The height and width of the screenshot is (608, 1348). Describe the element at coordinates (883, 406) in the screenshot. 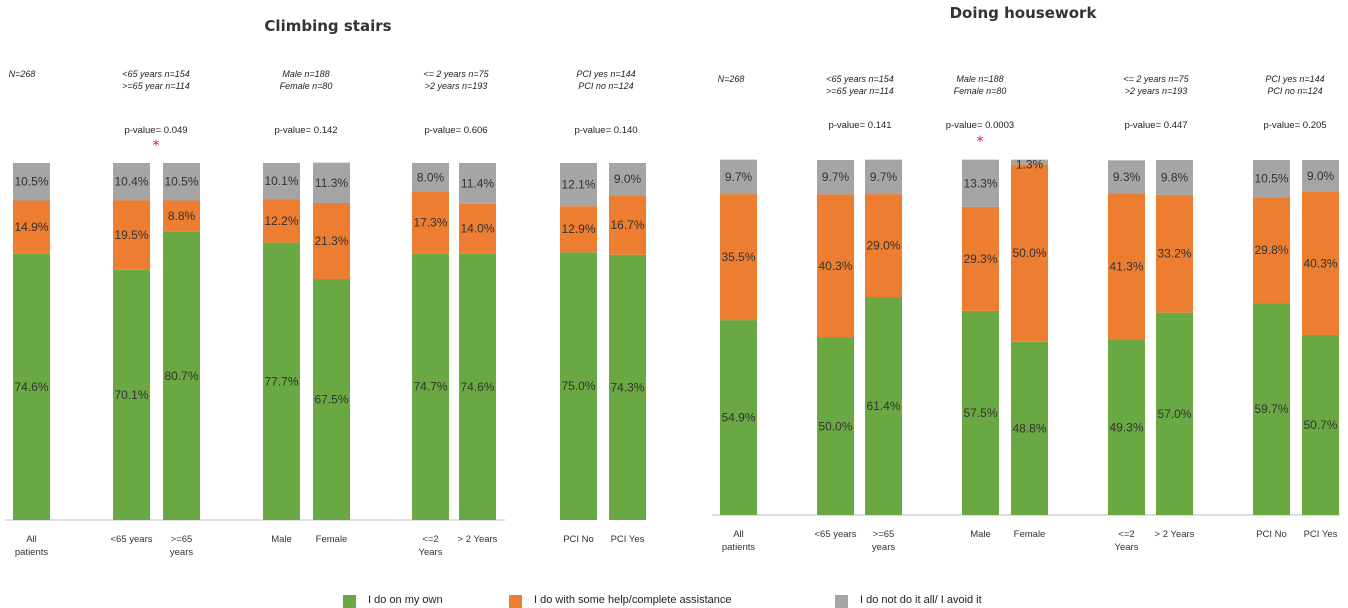

I see `data-label: 61.4%` at that location.